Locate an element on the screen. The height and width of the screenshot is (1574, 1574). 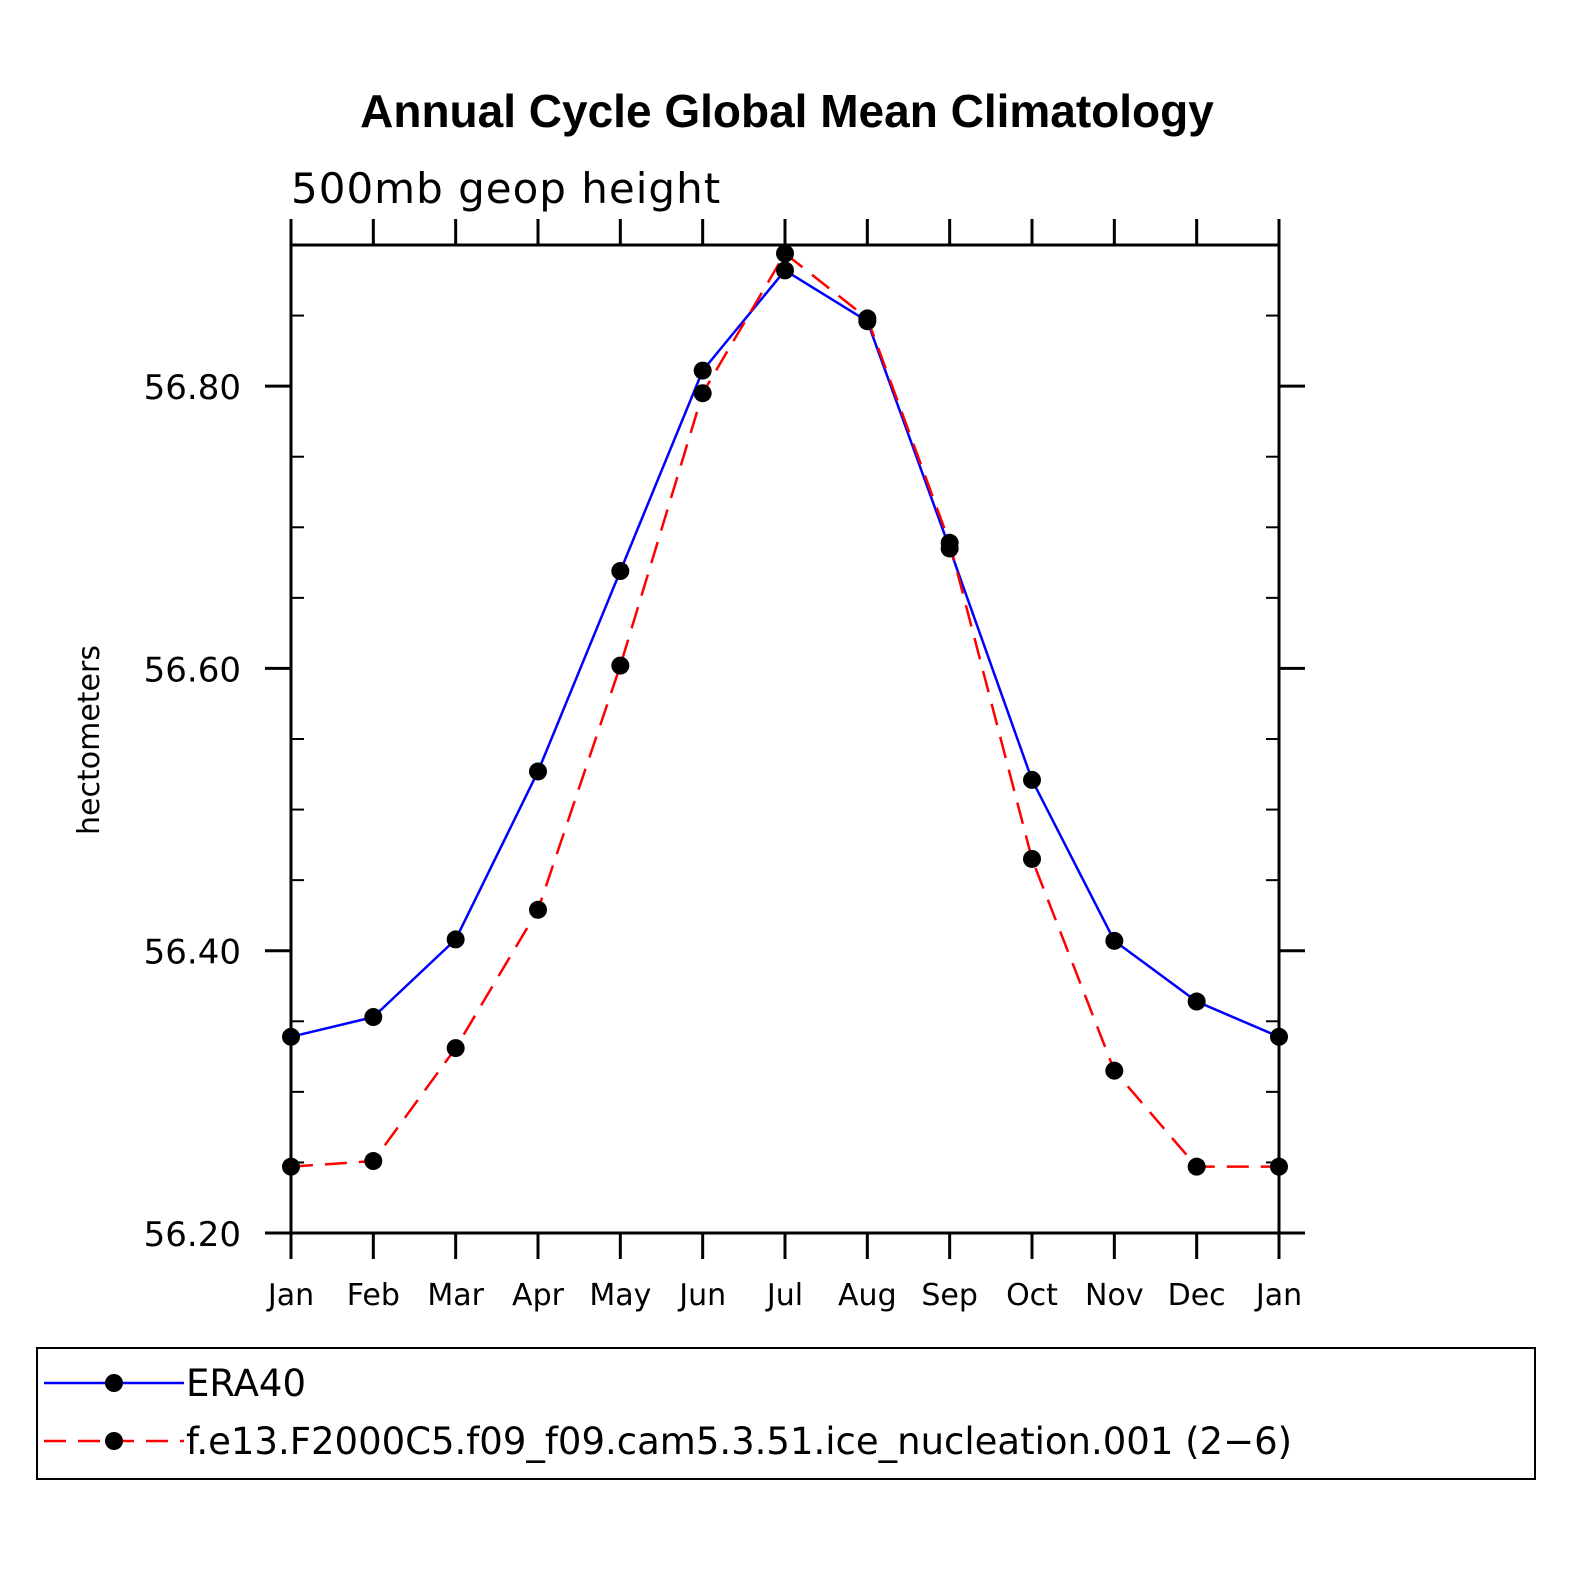
y-axis-label: hectometers is located at coordinates (89, 740).